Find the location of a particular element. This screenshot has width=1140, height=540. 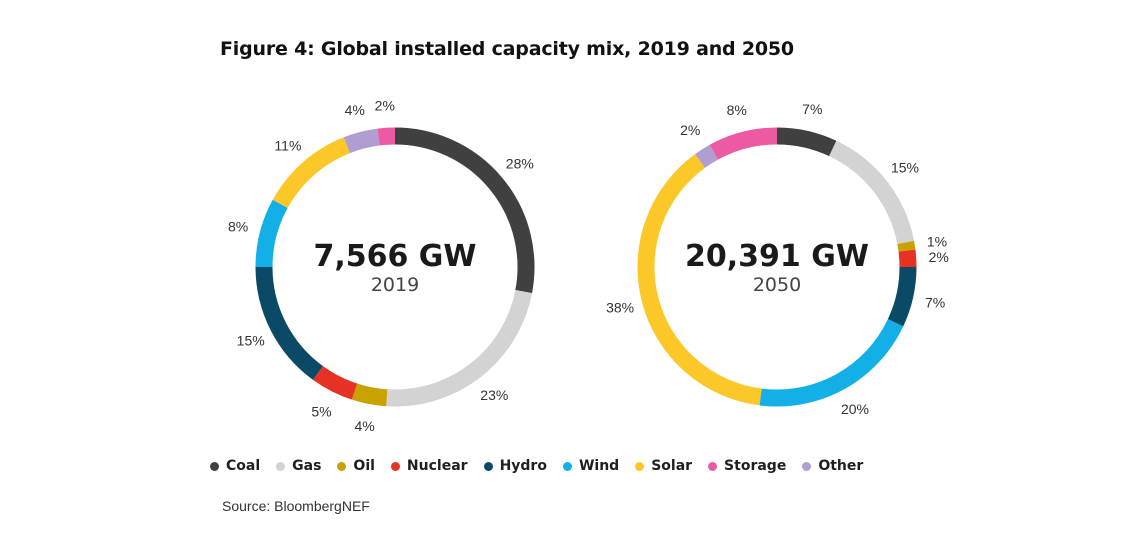

legend-item-gas: Gas is located at coordinates (298, 466).